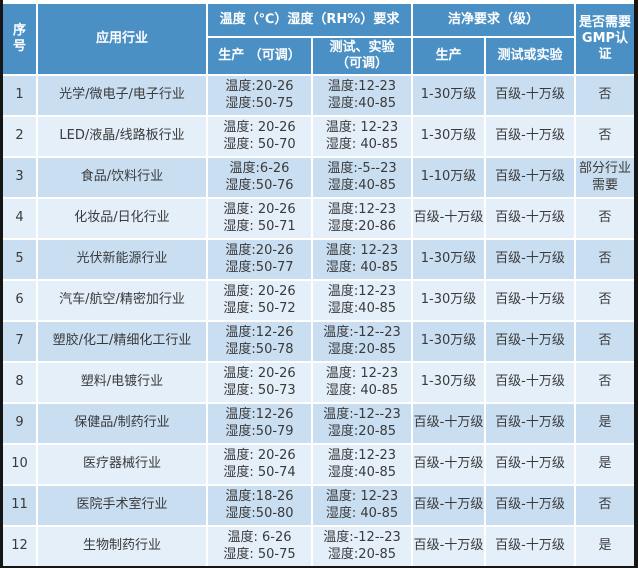 The height and width of the screenshot is (568, 638). Describe the element at coordinates (259, 513) in the screenshot. I see `production-humidity-line: 湿度:50-80` at that location.